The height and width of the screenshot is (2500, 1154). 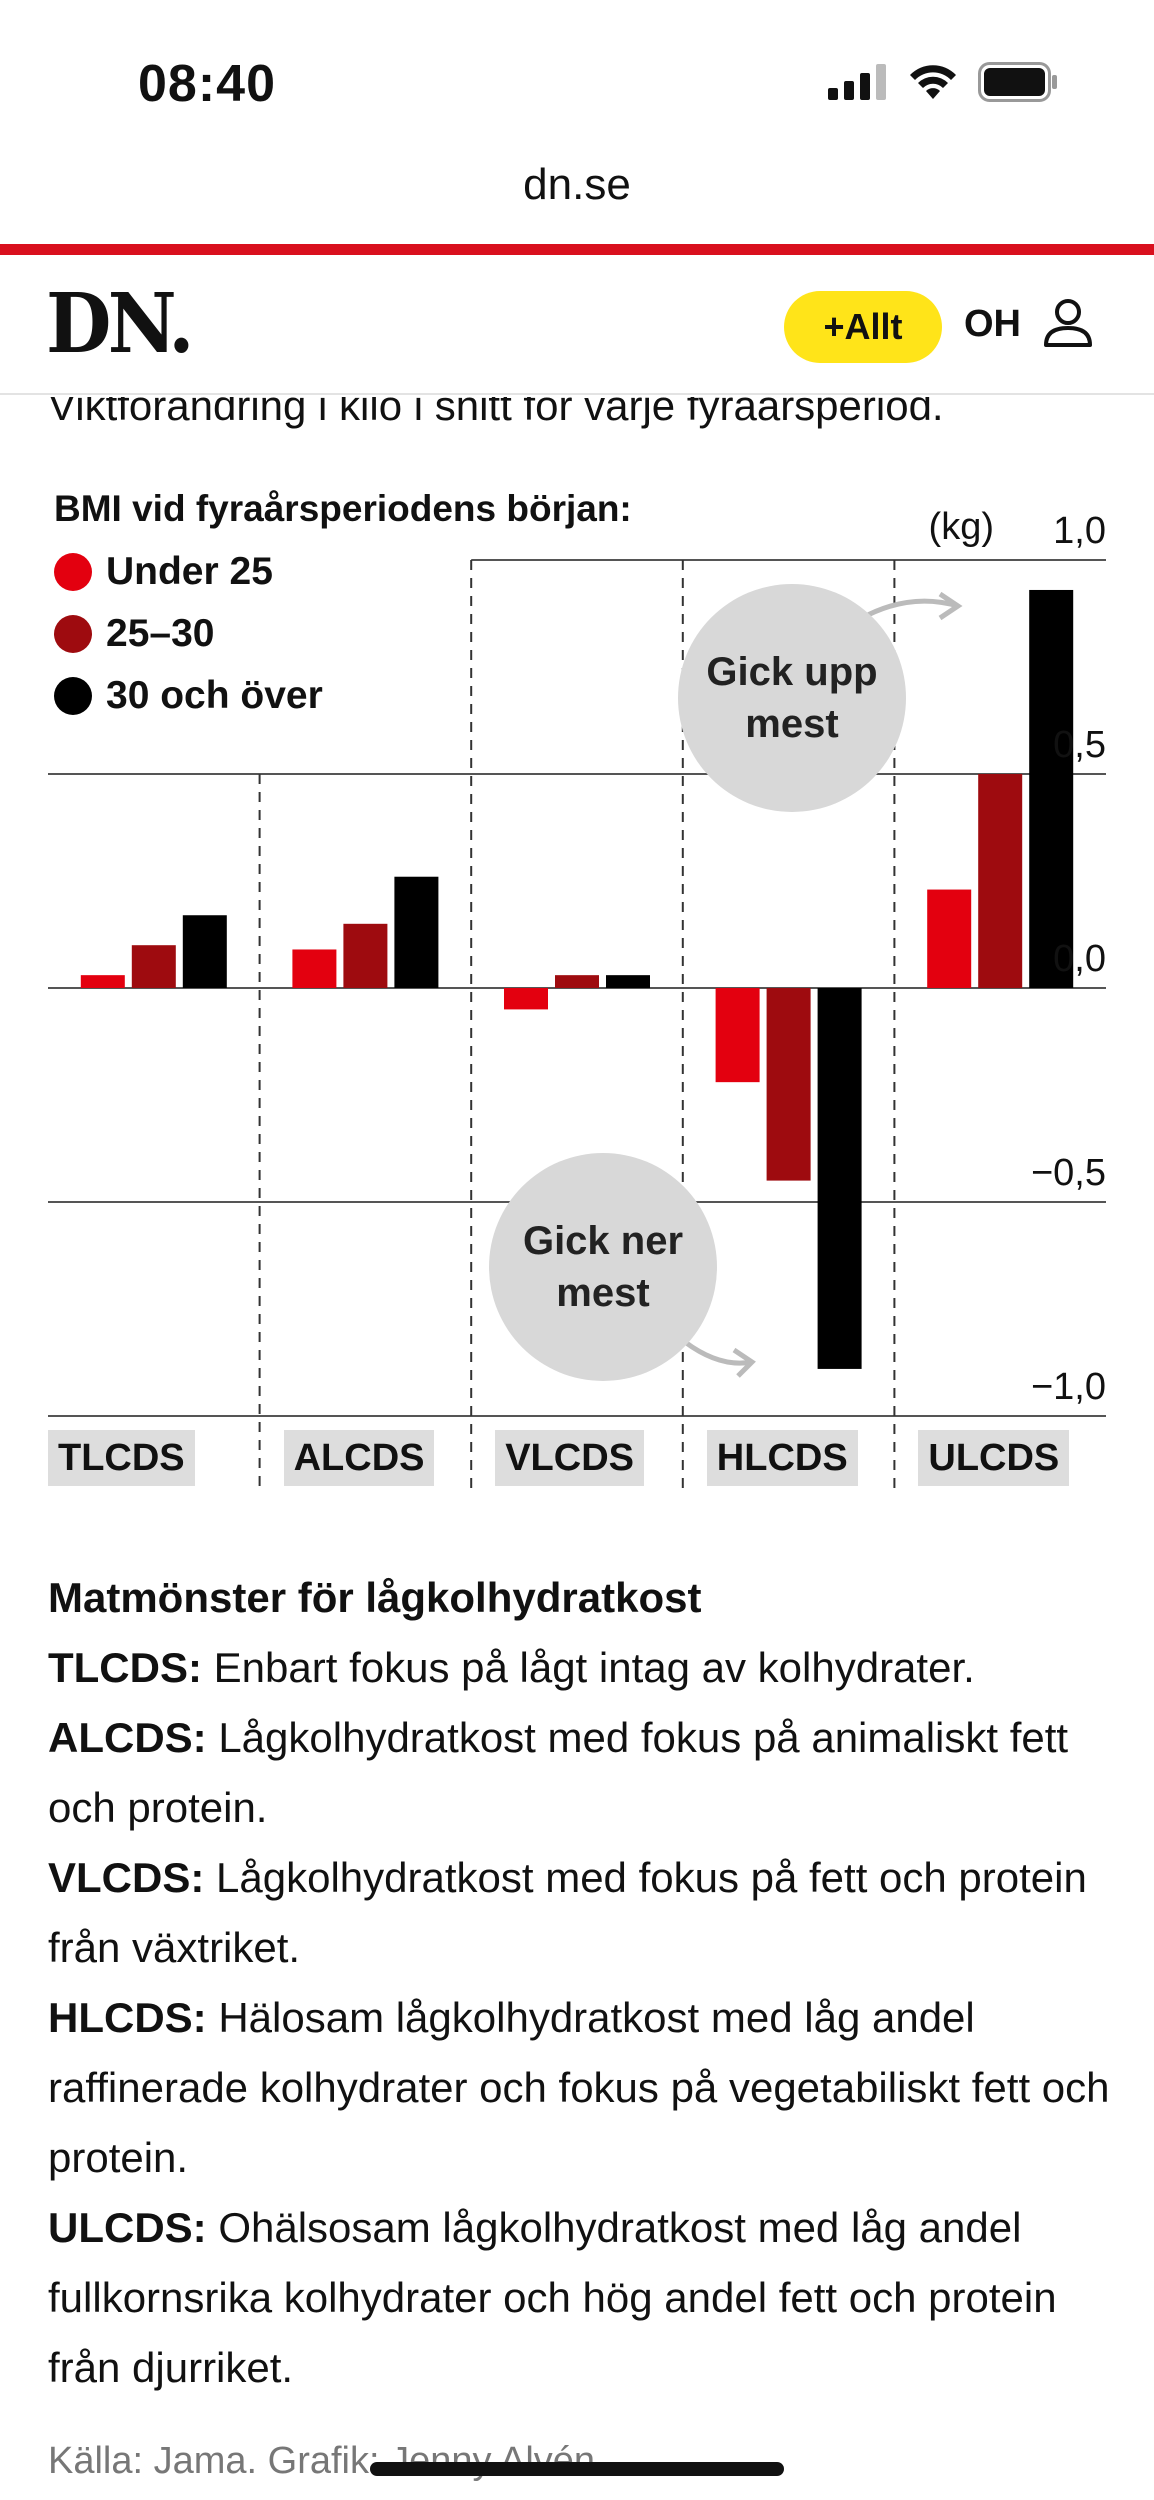 What do you see at coordinates (126, 1877) in the screenshot?
I see `definition-term: VLCDS:` at bounding box center [126, 1877].